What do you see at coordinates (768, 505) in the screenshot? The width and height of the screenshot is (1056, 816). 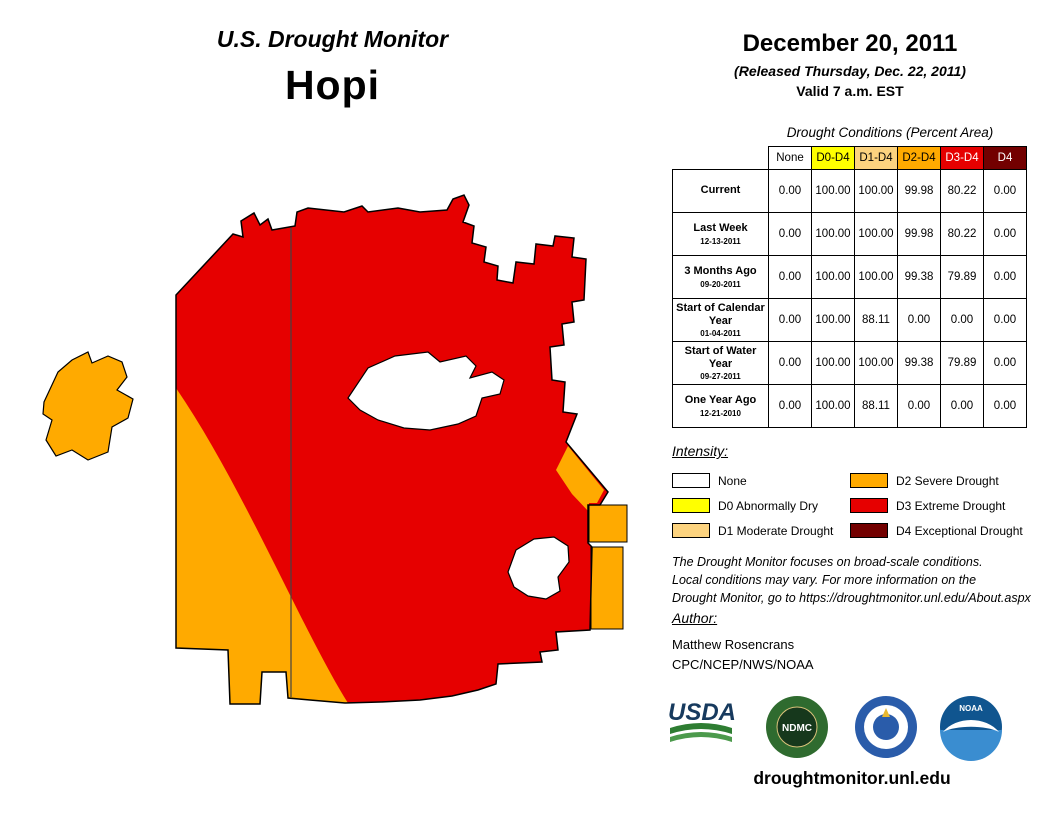 I see `legend-label: D0 Abnormally Dry` at bounding box center [768, 505].